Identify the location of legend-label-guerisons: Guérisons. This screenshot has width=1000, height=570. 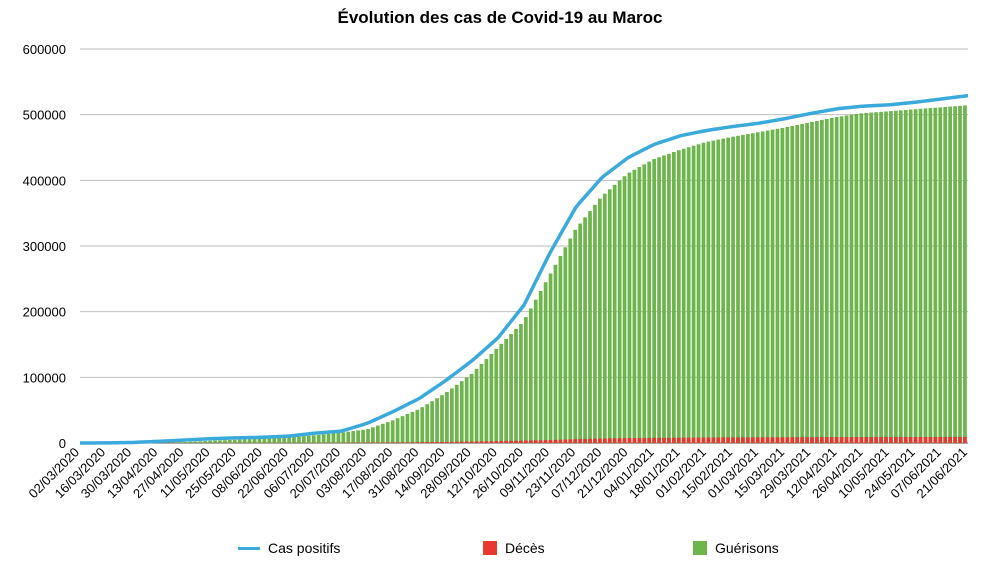
(747, 548).